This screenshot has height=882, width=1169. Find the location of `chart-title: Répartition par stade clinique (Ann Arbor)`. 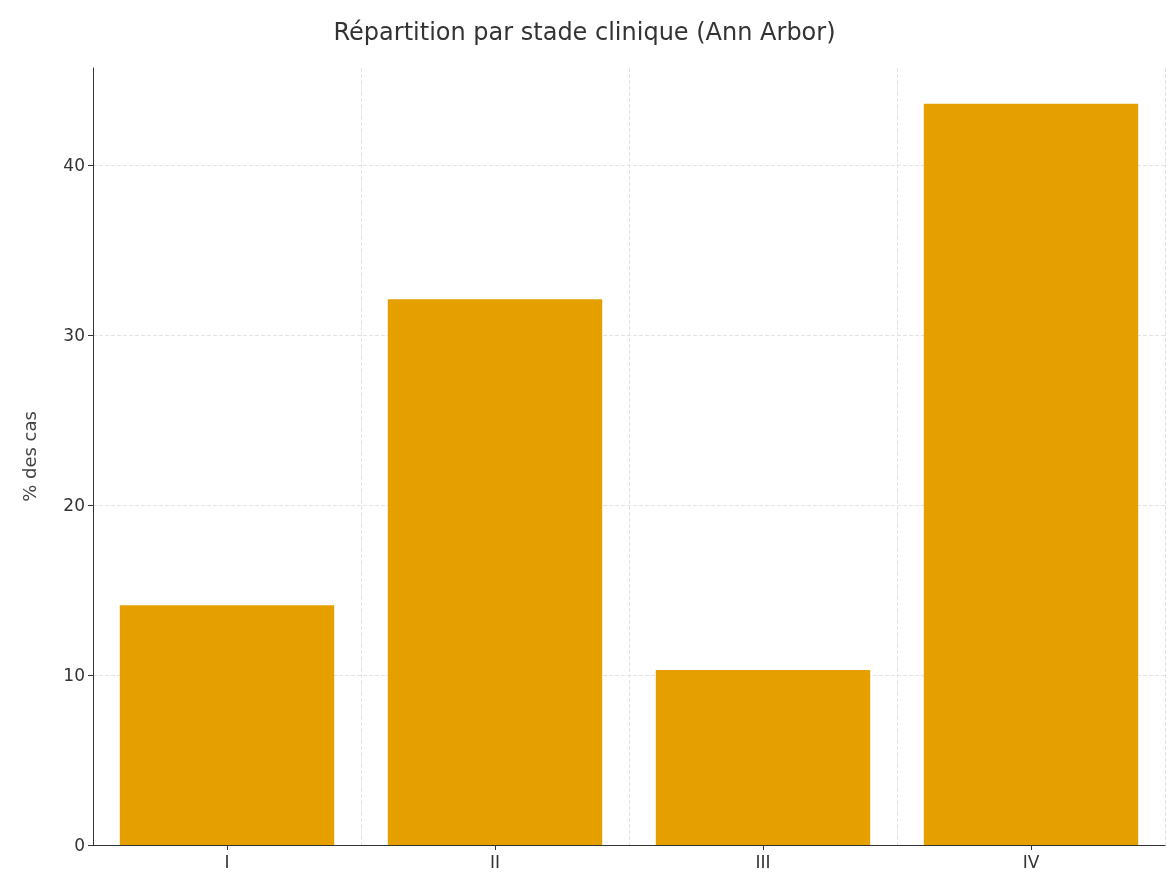

chart-title: Répartition par stade clinique (Ann Arbor) is located at coordinates (584, 32).